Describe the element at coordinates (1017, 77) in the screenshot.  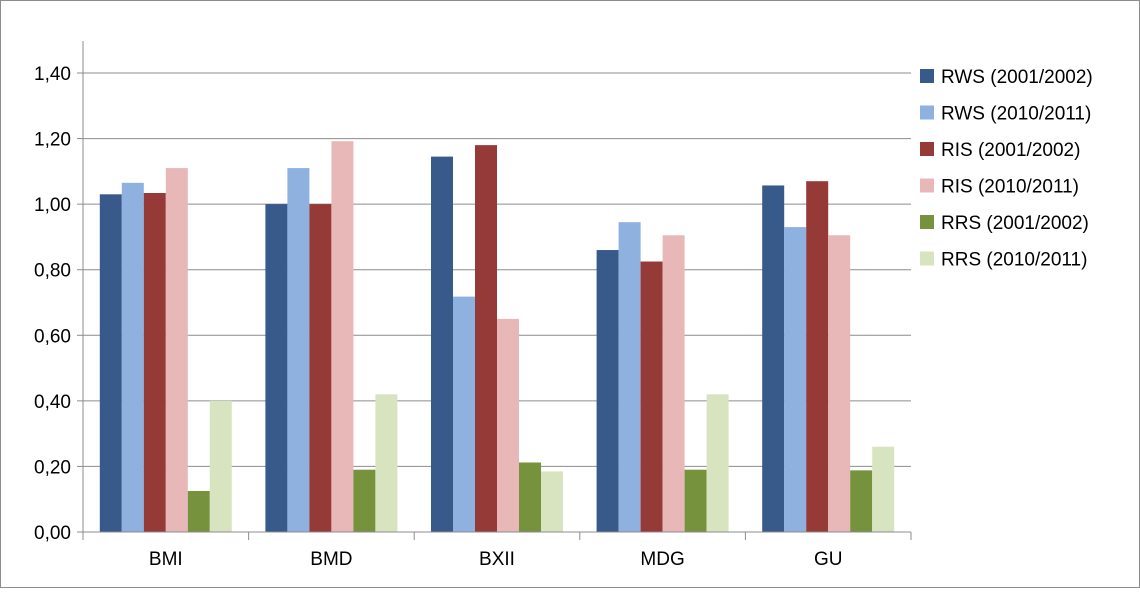
I see `legend-label: RWS (2001/2002)` at that location.